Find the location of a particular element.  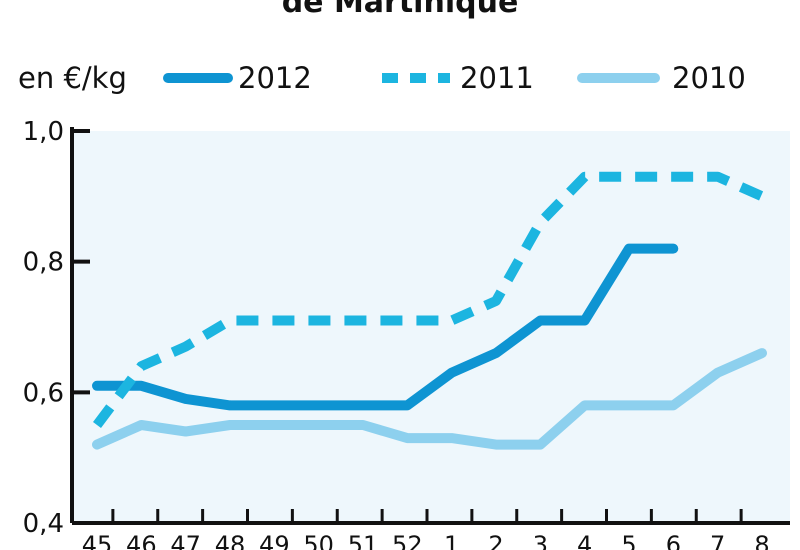

x-tick-label: 47 is located at coordinates (185, 540).